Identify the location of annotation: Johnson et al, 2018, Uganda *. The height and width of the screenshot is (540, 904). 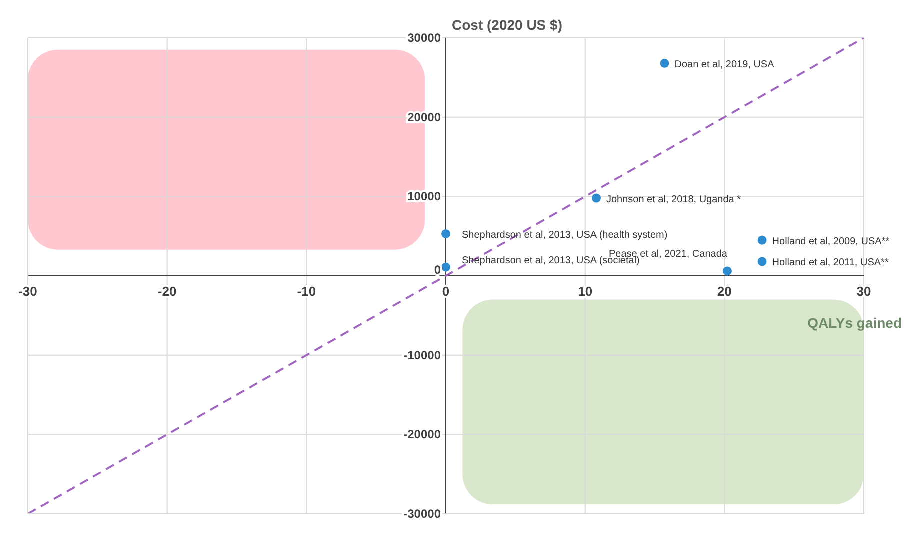
(674, 200).